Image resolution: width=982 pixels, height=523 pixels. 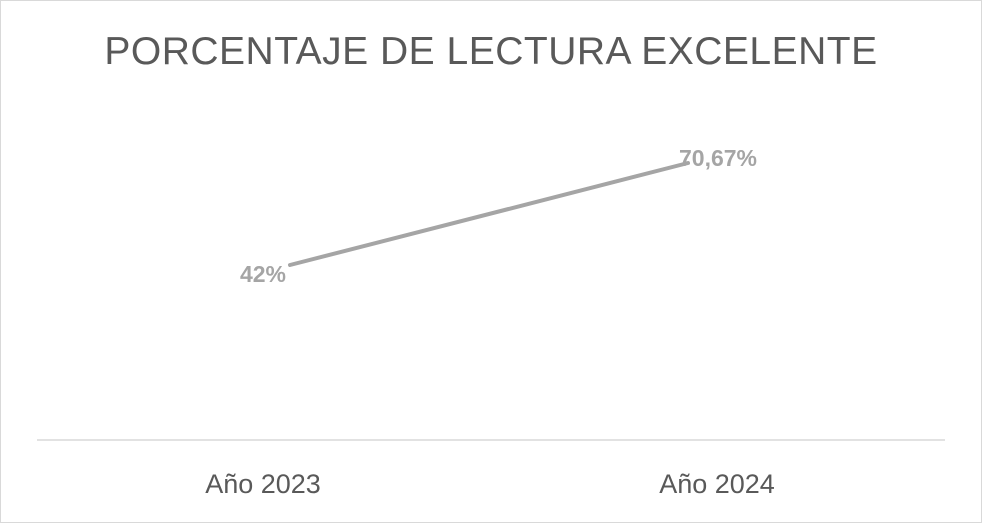 I want to click on data-label: 42%, so click(x=263, y=274).